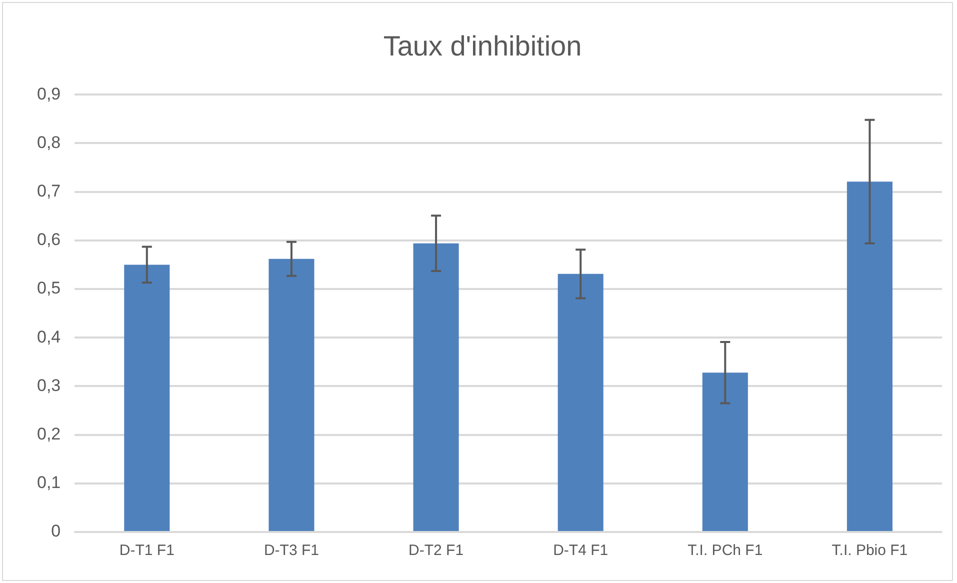 This screenshot has width=957, height=583. What do you see at coordinates (725, 551) in the screenshot?
I see `x-tick-label: T.I. PCh F1` at bounding box center [725, 551].